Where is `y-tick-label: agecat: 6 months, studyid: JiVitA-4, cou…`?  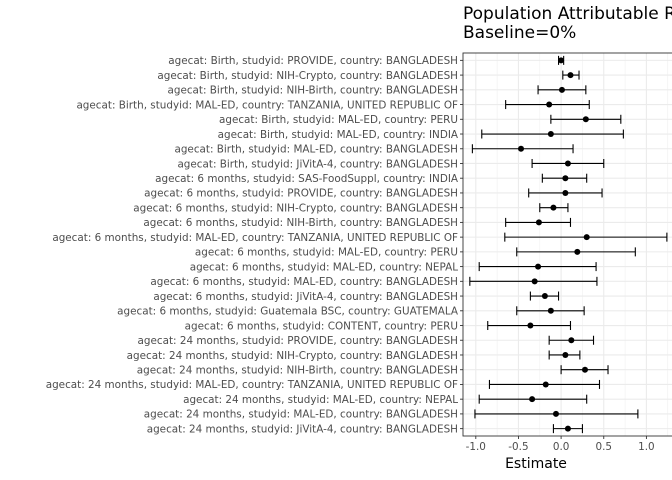
y-tick-label: agecat: 6 months, studyid: JiVitA-4, cou… is located at coordinates (305, 297).